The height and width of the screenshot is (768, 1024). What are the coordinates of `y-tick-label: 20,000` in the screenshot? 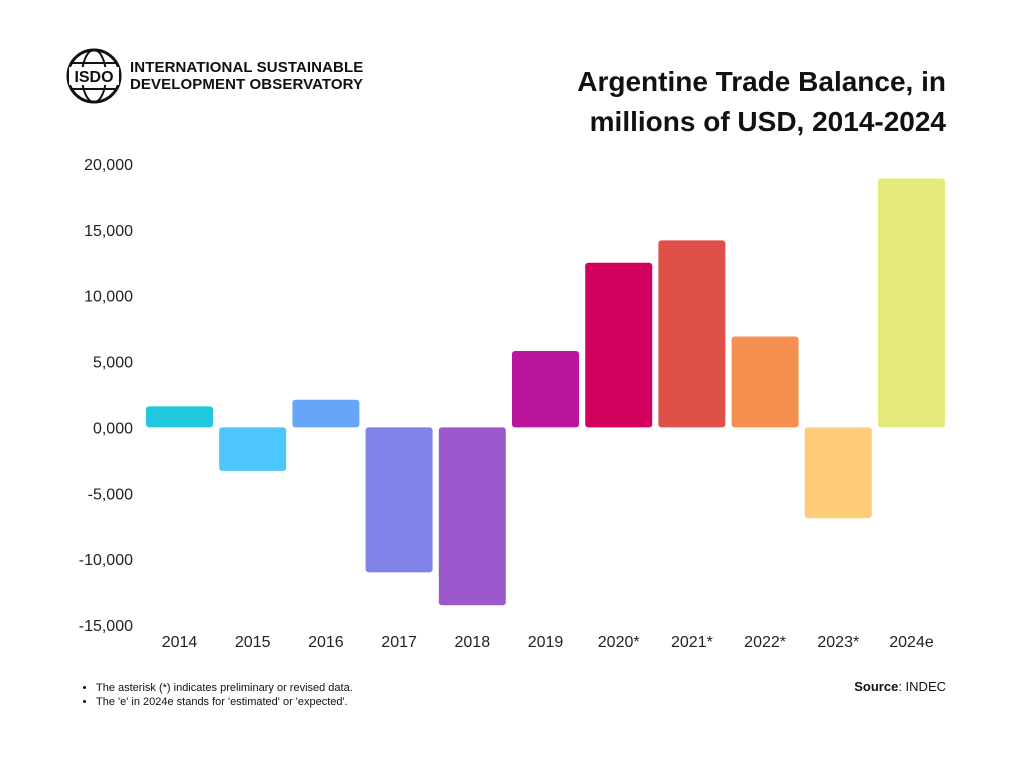 It's located at (108, 165).